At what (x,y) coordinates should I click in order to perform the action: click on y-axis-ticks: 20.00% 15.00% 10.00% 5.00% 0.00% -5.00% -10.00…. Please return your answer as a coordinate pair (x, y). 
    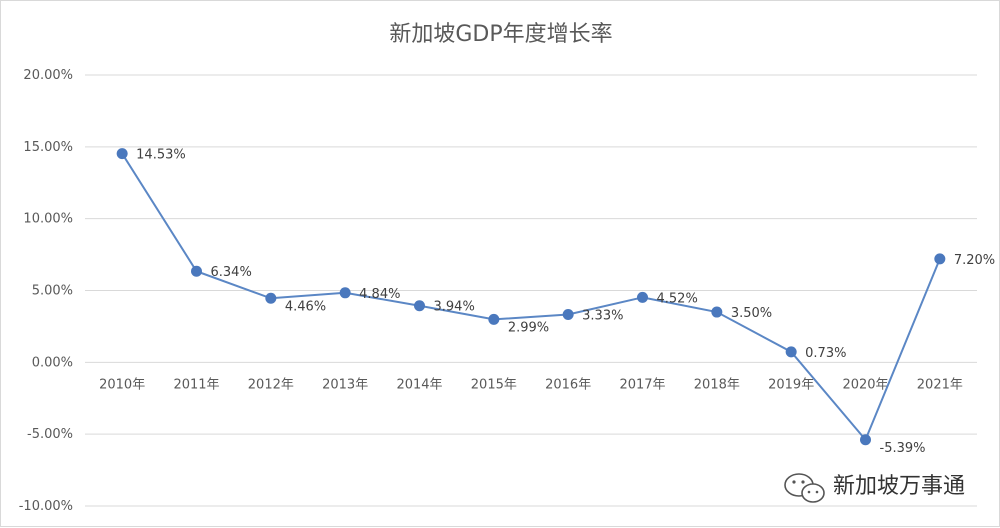
    Looking at the image, I should click on (46, 291).